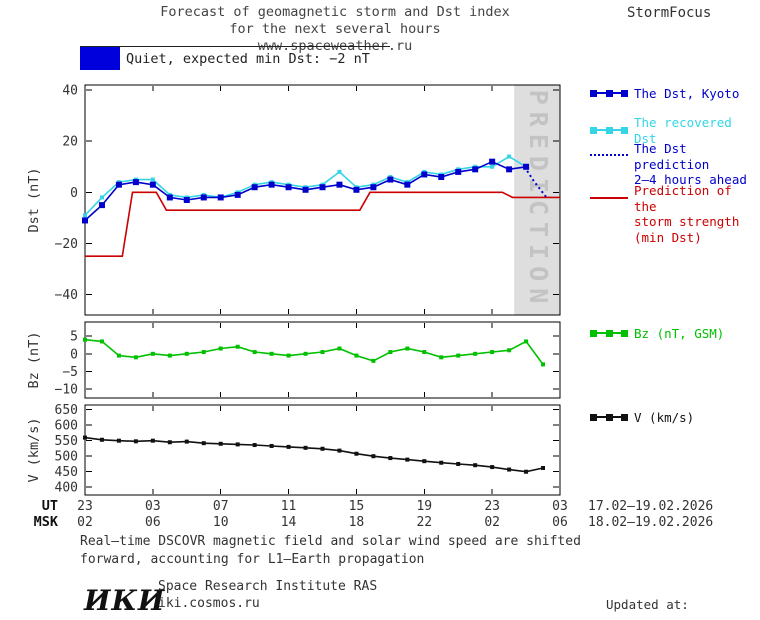 Image resolution: width=760 pixels, height=620 pixels. What do you see at coordinates (669, 13) in the screenshot?
I see `brand-stormfocus: StormFocus` at bounding box center [669, 13].